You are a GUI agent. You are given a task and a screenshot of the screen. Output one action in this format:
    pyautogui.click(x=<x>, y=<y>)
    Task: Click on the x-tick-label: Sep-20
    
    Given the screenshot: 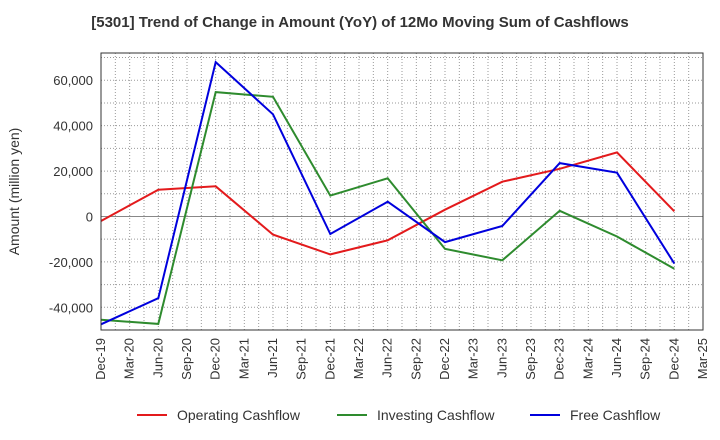 What is the action you would take?
    pyautogui.click(x=186, y=359)
    